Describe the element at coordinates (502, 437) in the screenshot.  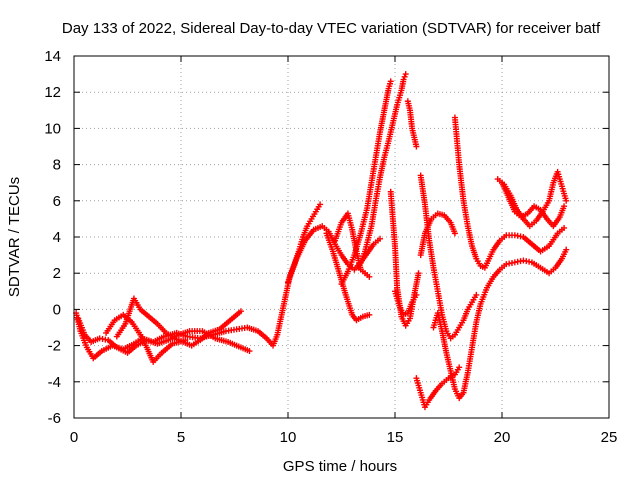
I see `x-tick-label: 20` at that location.